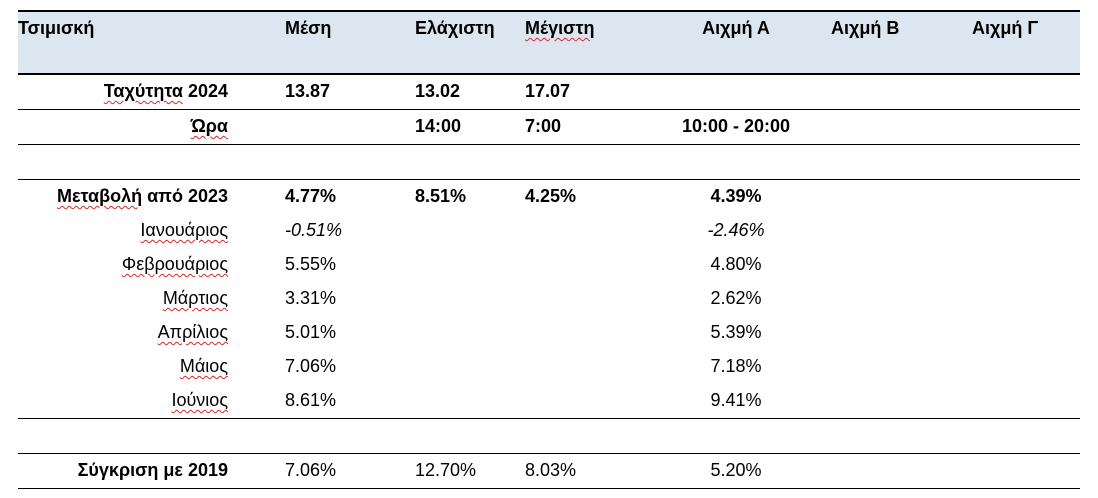 This screenshot has width=1098, height=498. What do you see at coordinates (314, 230) in the screenshot?
I see `month-mean: -0.51%` at bounding box center [314, 230].